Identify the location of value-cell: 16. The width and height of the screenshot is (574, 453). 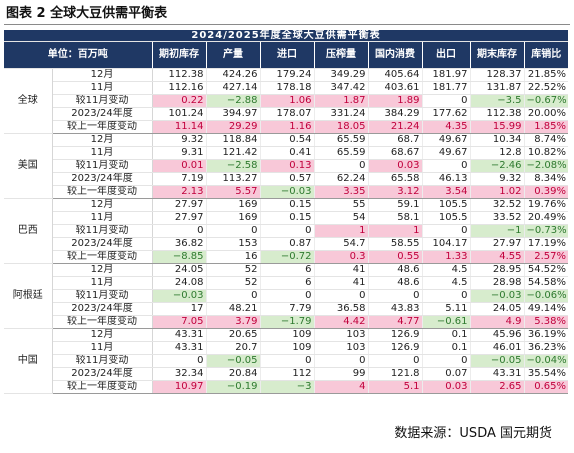
(233, 257).